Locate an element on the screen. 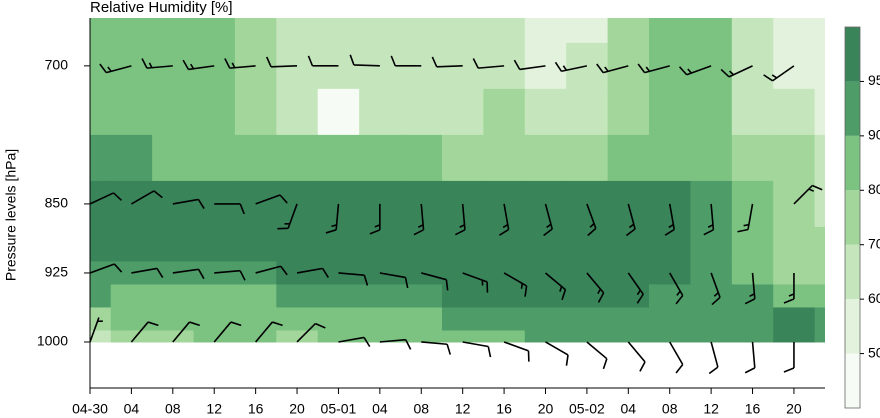 This screenshot has height=418, width=880. y-tick-label: 700 is located at coordinates (57, 65).